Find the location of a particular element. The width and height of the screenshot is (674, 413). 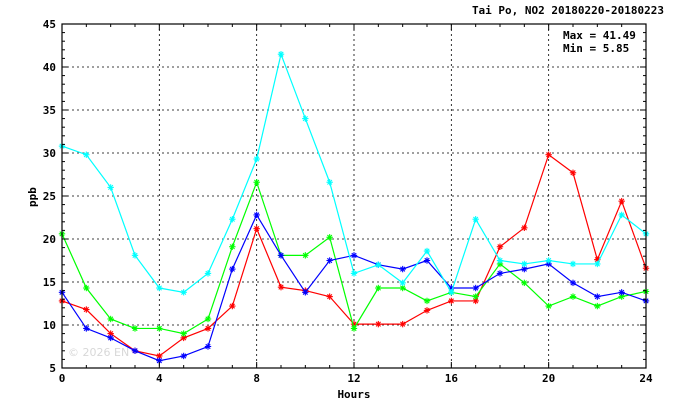

x-tick-label: 4 is located at coordinates (159, 378).